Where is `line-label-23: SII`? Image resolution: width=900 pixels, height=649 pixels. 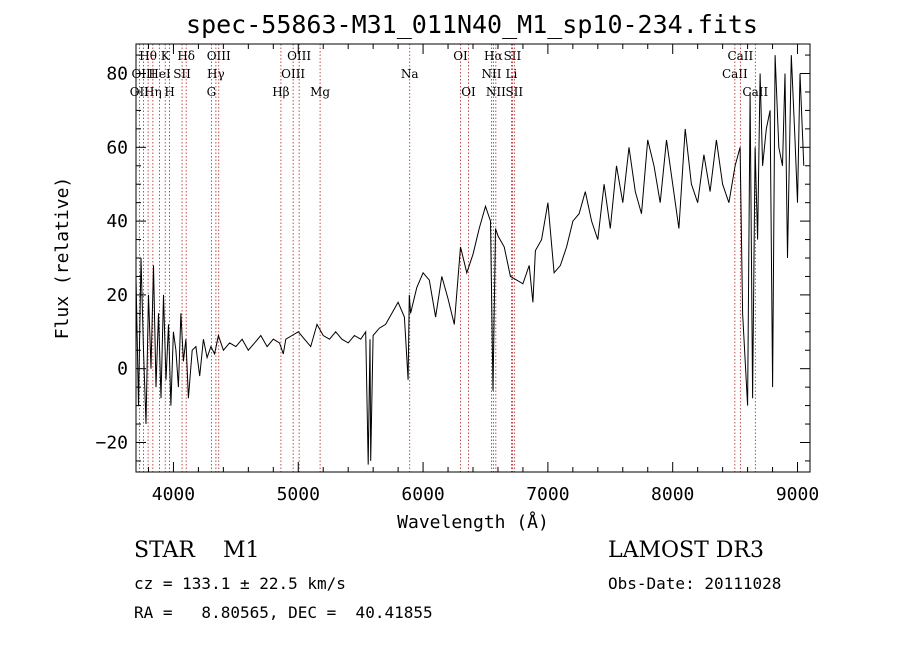
line-label-23: SII is located at coordinates (513, 56).